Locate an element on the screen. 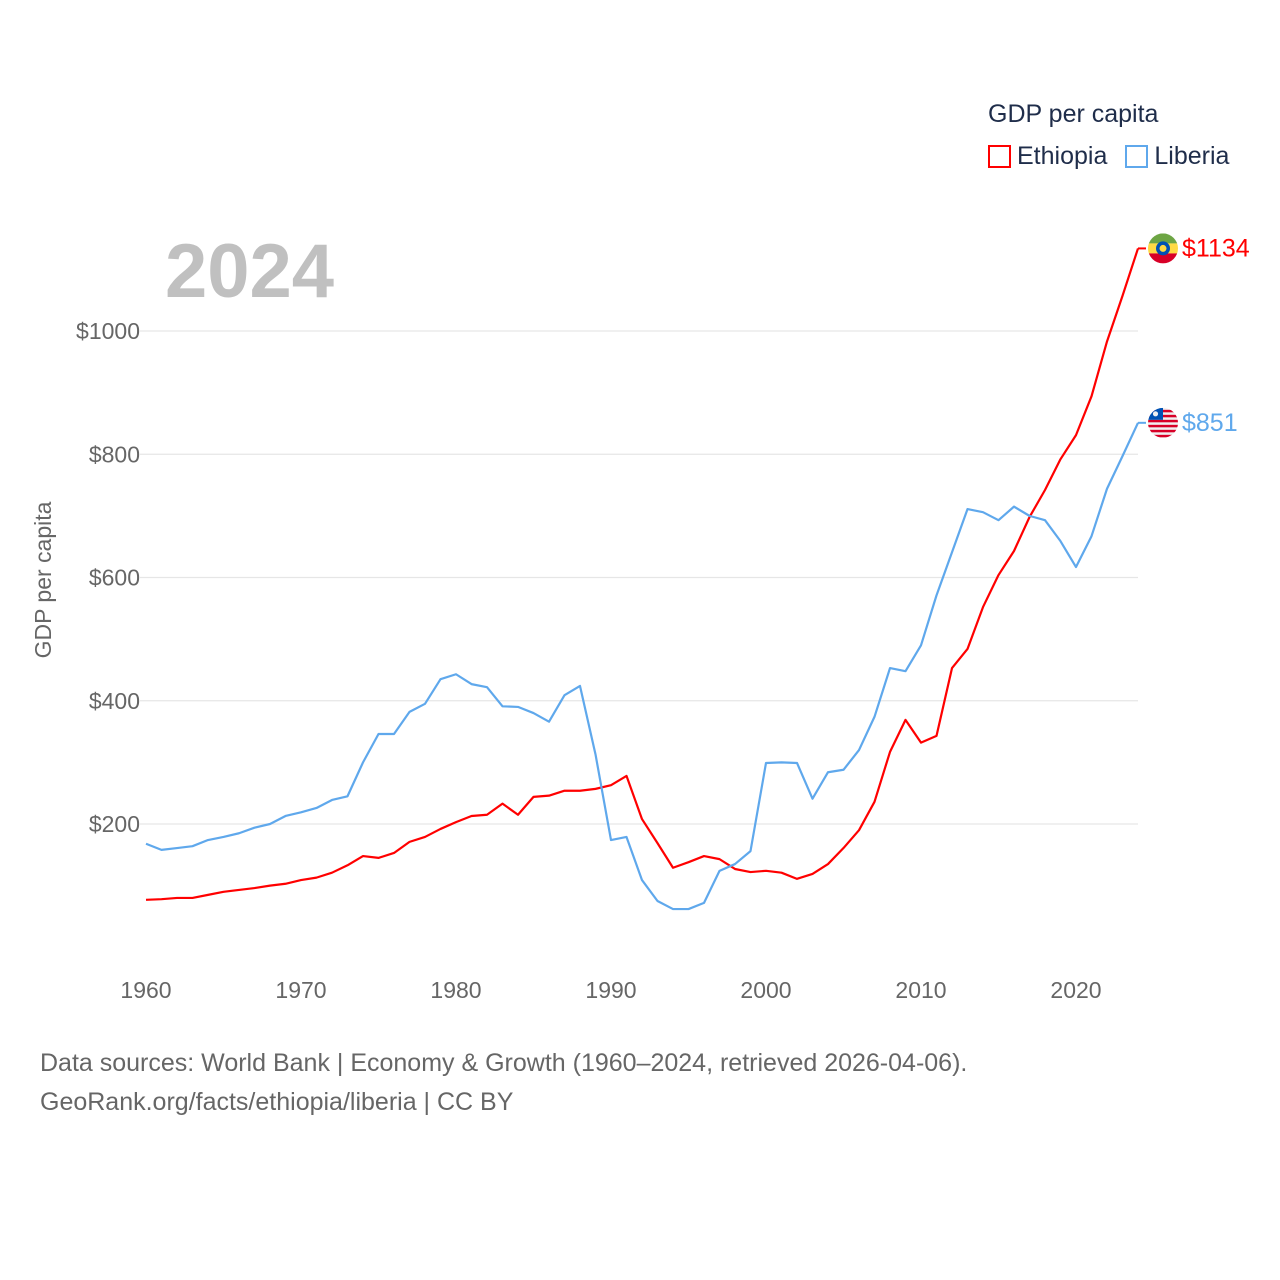 Image resolution: width=1280 pixels, height=1280 pixels. y-tick-label: $200 is located at coordinates (114, 824).